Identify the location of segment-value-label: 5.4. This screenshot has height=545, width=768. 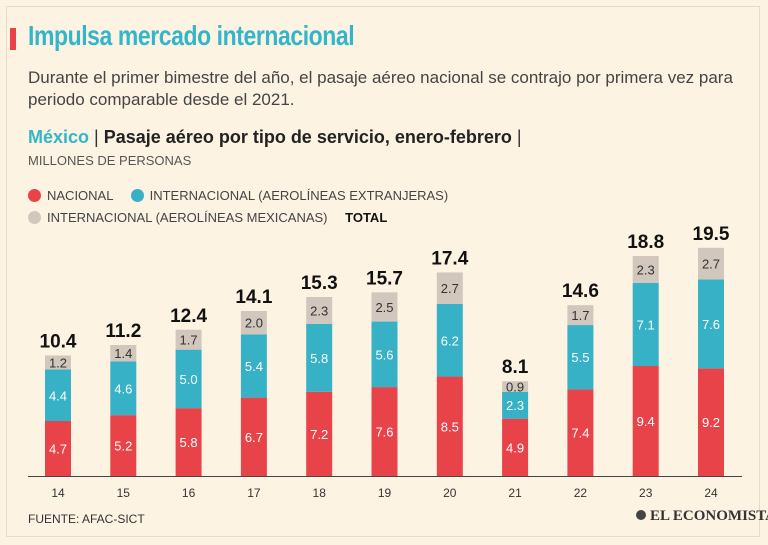
(254, 366).